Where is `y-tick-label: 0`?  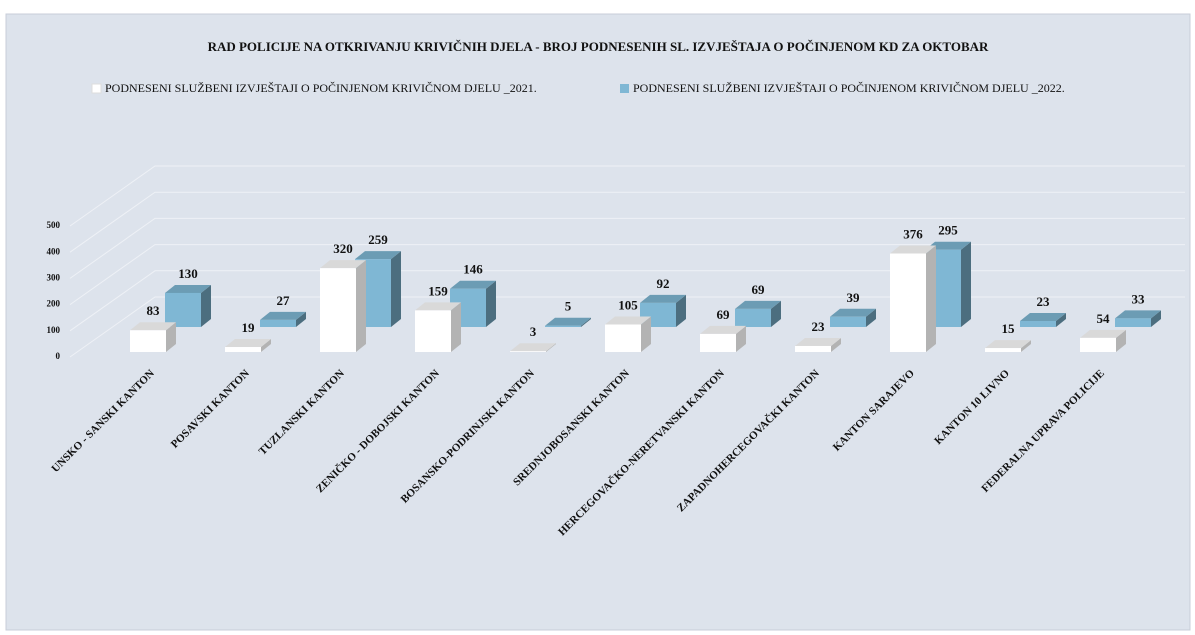 y-tick-label: 0 is located at coordinates (58, 356).